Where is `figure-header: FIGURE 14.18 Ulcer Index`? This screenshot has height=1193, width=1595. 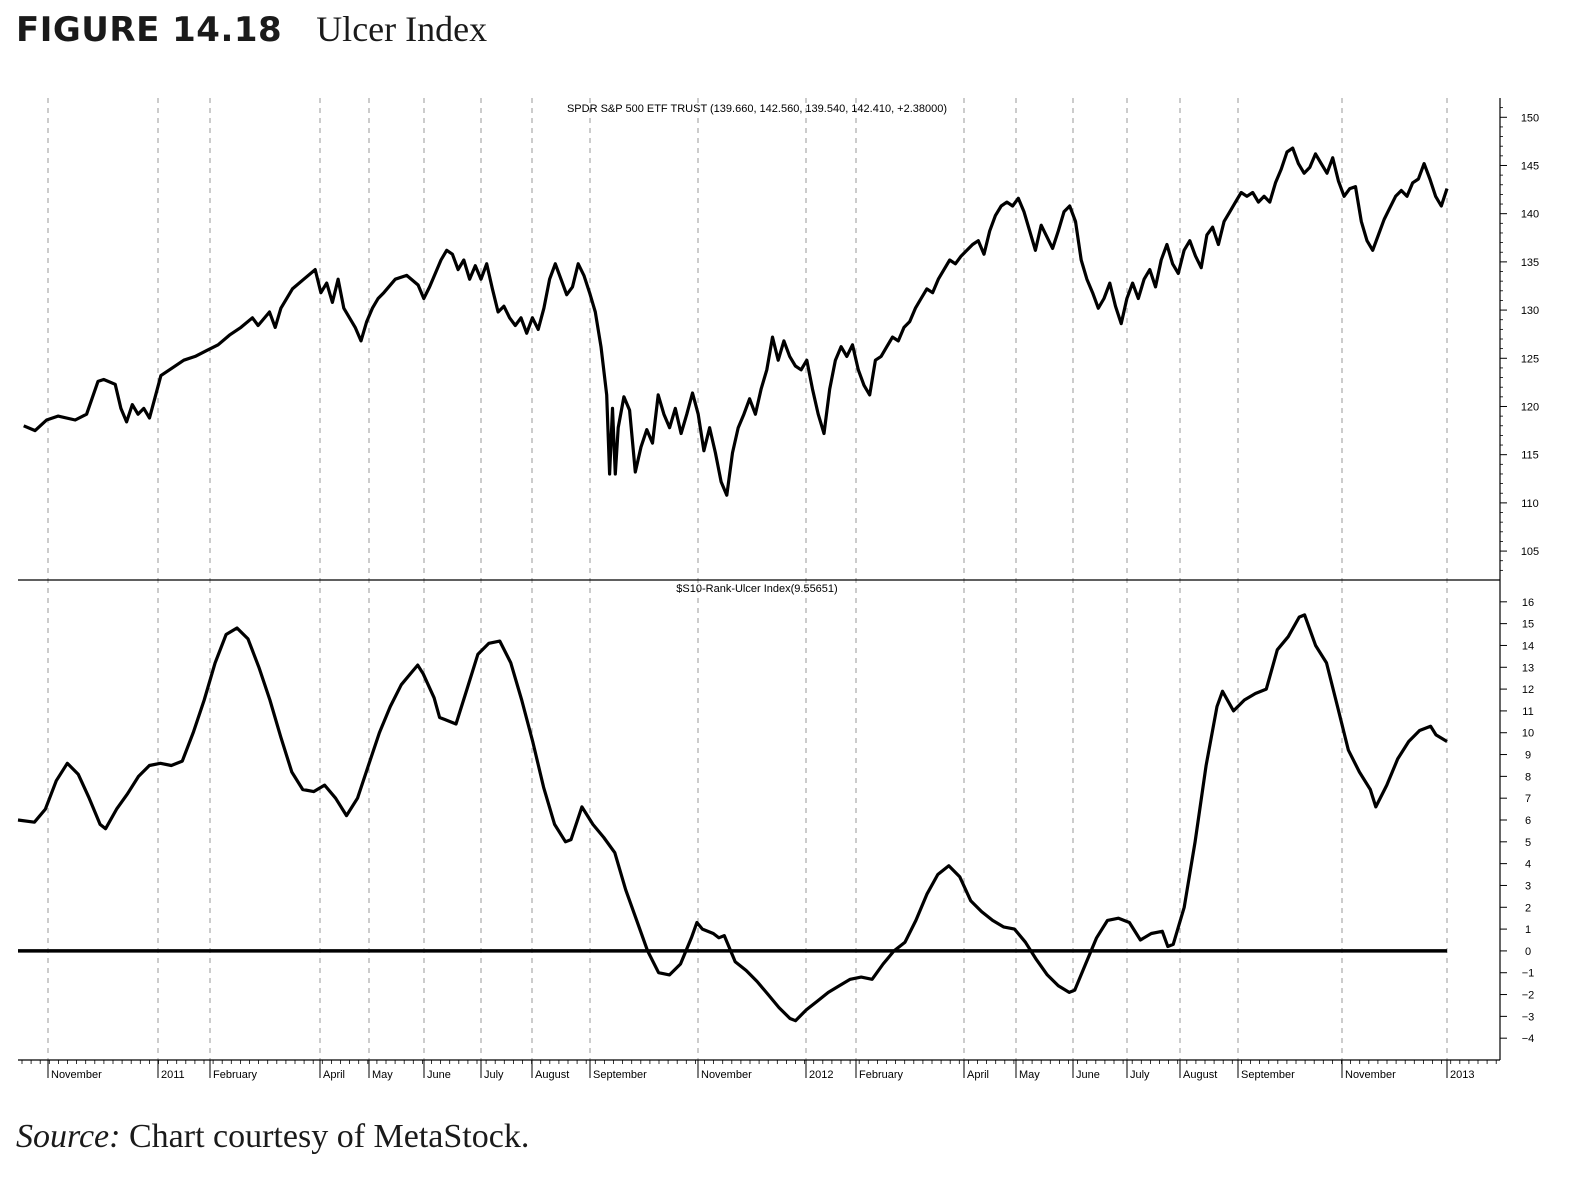
figure-header: FIGURE 14.18 Ulcer Index is located at coordinates (251, 30).